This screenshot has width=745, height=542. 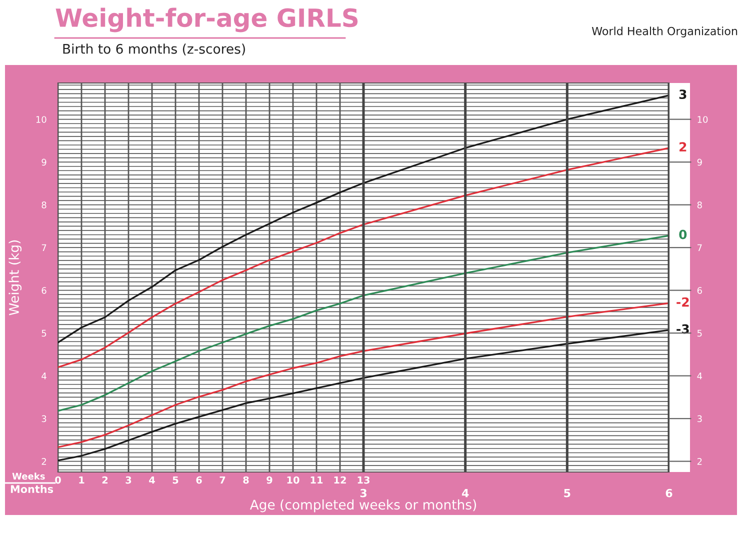 What do you see at coordinates (682, 95) in the screenshot?
I see `series-label: 3` at bounding box center [682, 95].